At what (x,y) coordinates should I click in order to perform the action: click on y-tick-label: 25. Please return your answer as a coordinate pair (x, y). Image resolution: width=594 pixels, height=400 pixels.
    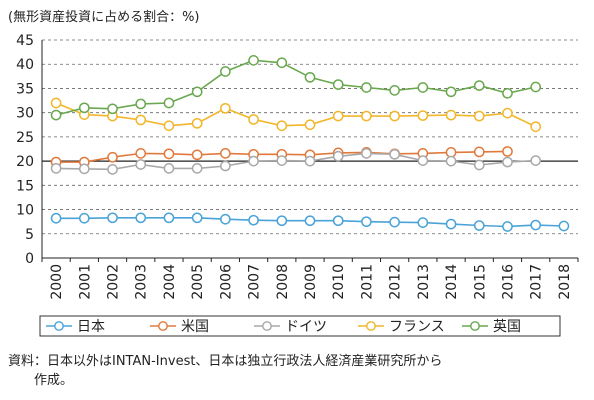
    Looking at the image, I should click on (25, 138).